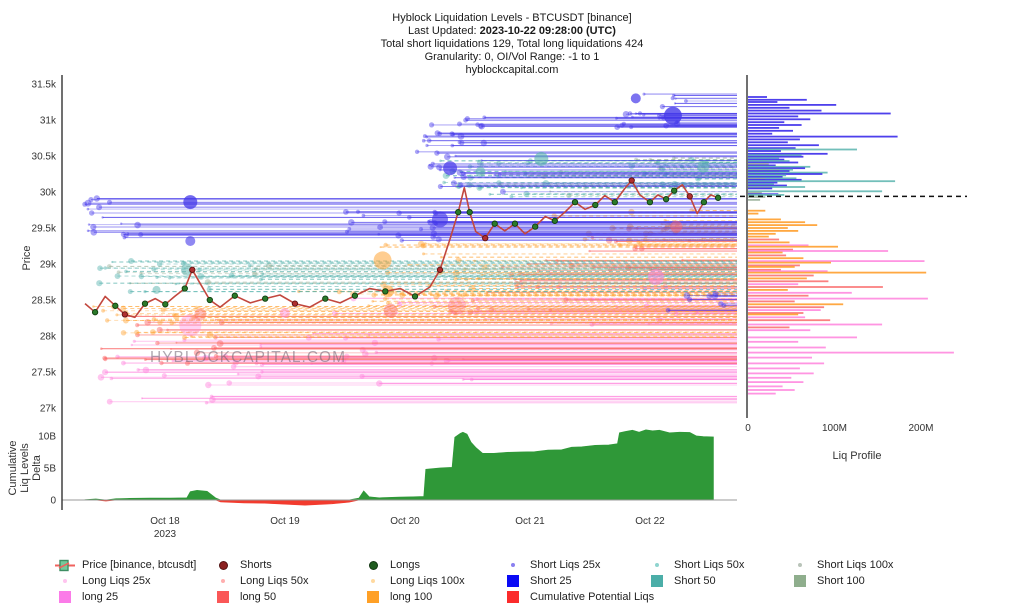  What do you see at coordinates (512, 70) in the screenshot?
I see `site-link: hyblockcapital.com` at bounding box center [512, 70].